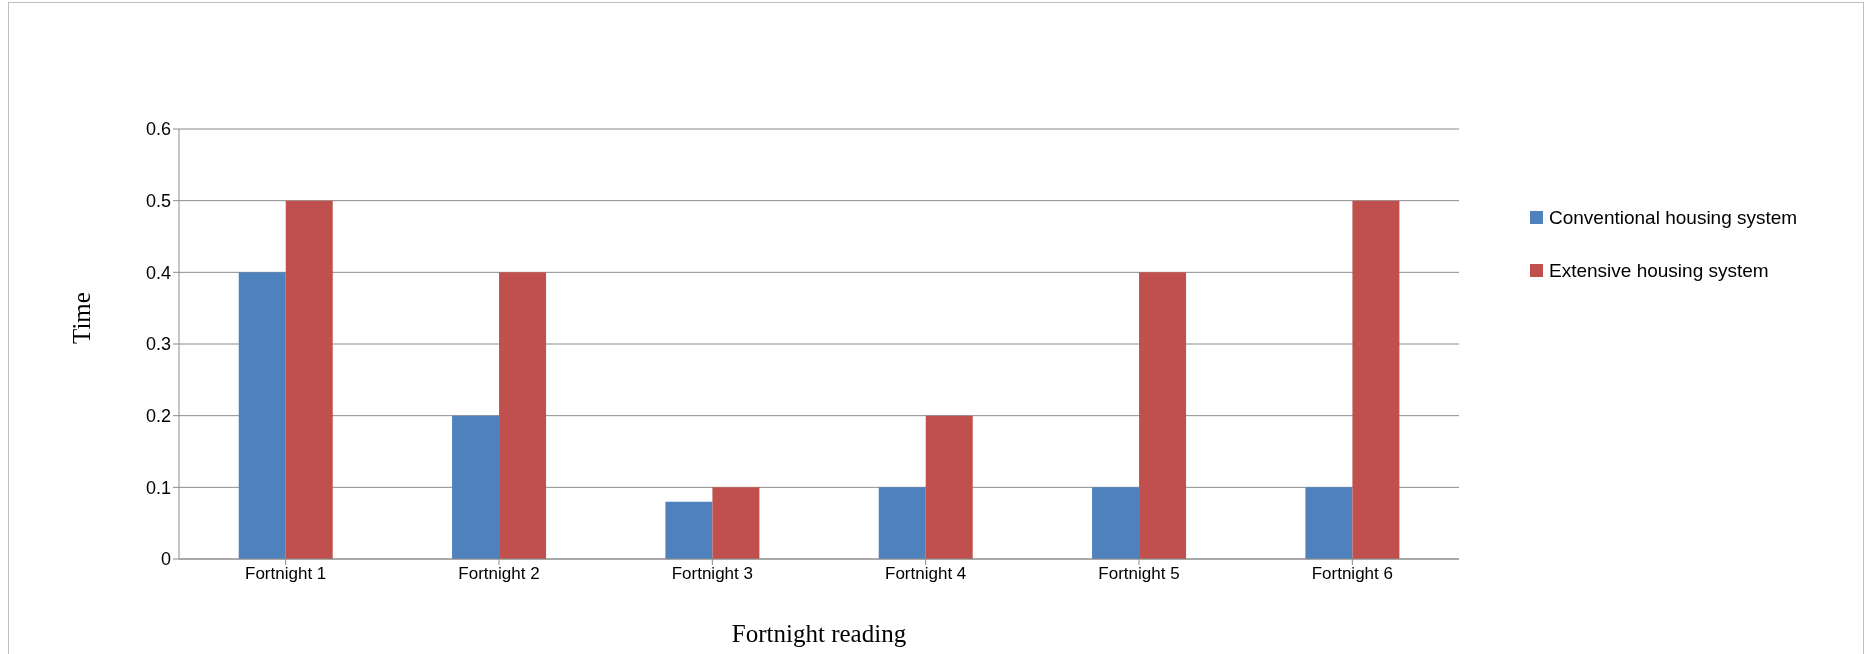  What do you see at coordinates (1139, 574) in the screenshot?
I see `x-tick-label: Fortnight 5` at bounding box center [1139, 574].